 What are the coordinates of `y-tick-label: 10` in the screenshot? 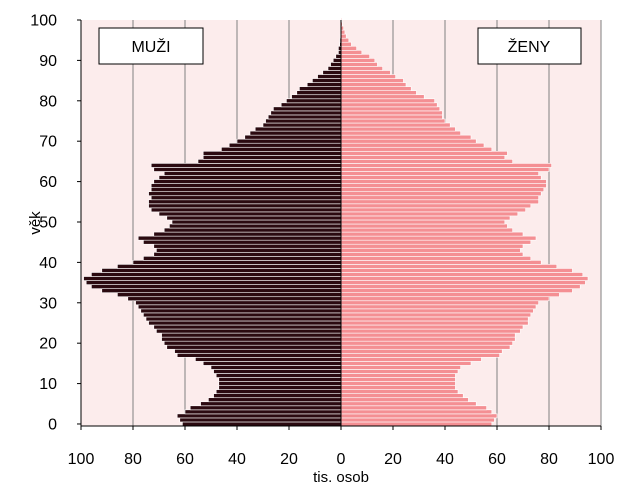 It's located at (48, 384).